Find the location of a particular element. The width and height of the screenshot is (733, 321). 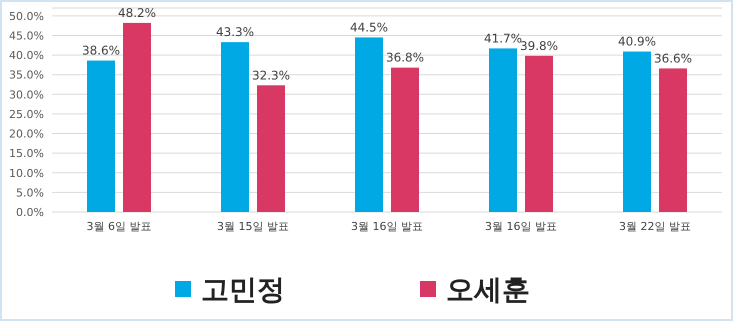

x-tick-label: 3월 15일 발표 is located at coordinates (253, 226).